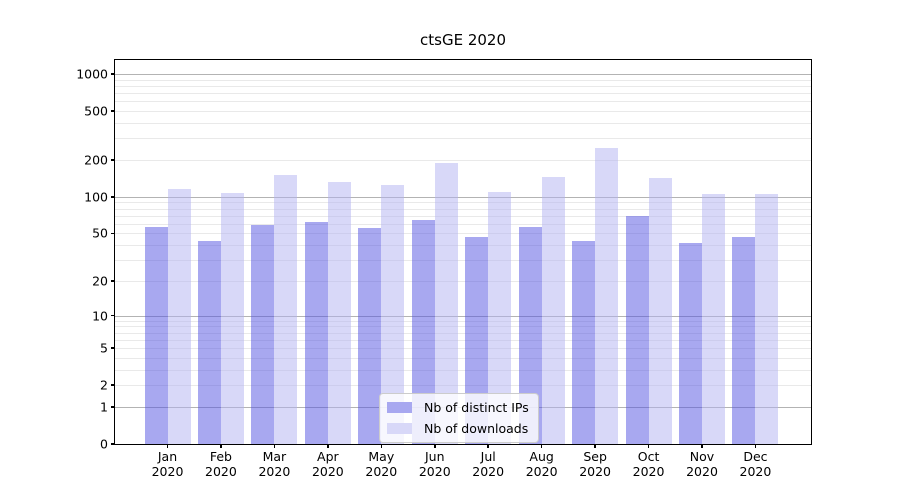 This screenshot has height=500, width=900. What do you see at coordinates (530, 335) in the screenshot?
I see `bar-nb-of-distinct-ips-aug` at bounding box center [530, 335].